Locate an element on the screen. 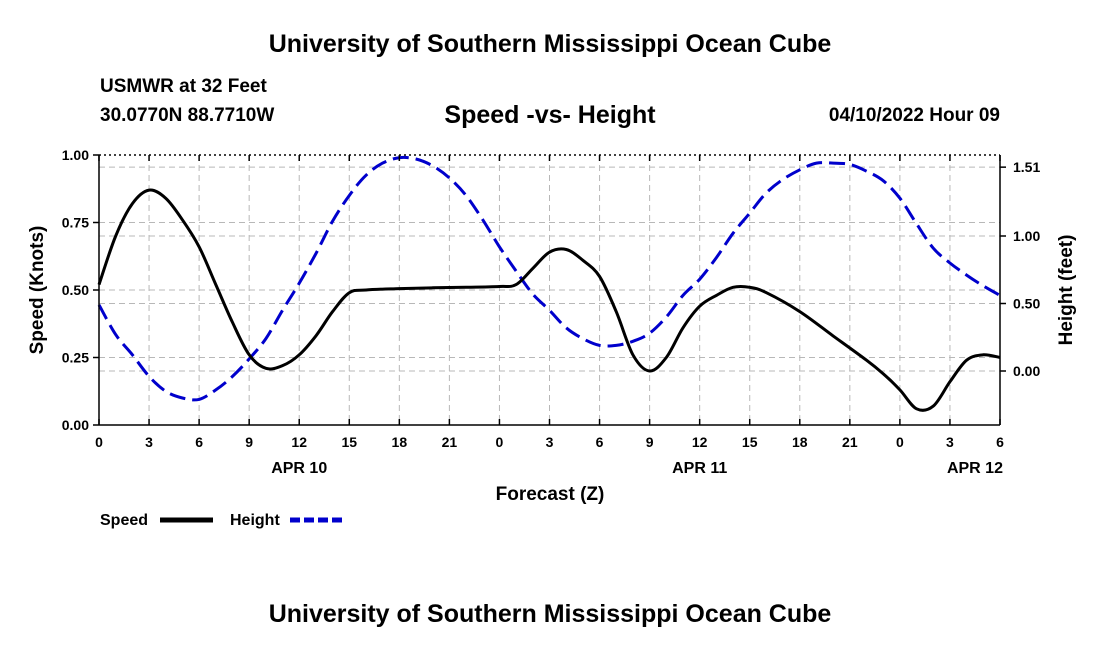  y-left-tick-label: 0.00 is located at coordinates (75, 425).